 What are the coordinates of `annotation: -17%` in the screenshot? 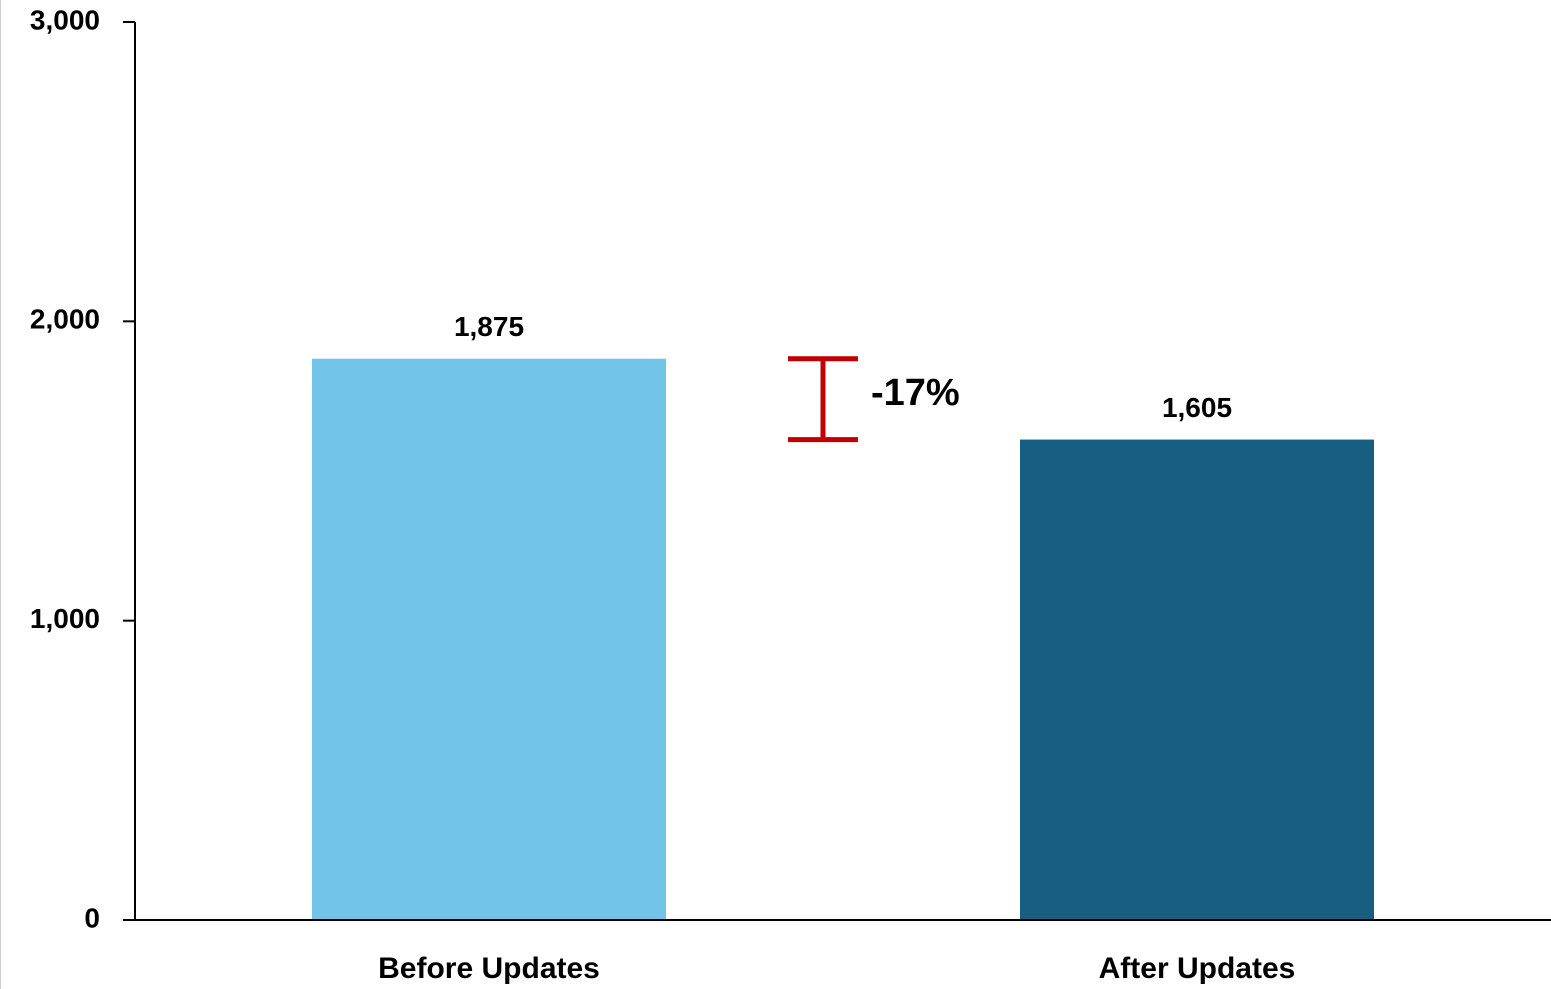 It's located at (915, 393).